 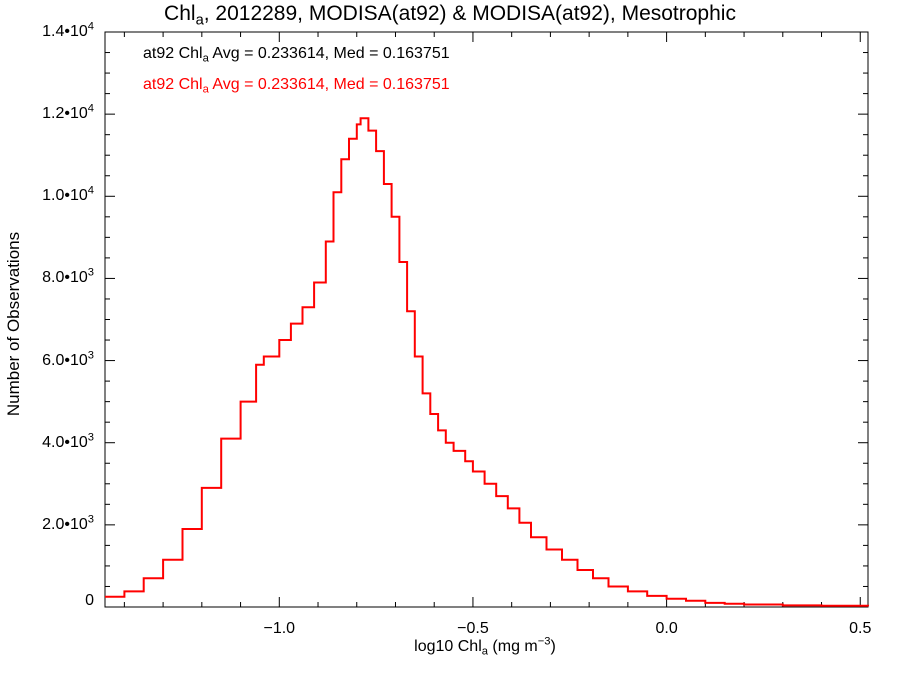 What do you see at coordinates (68, 440) in the screenshot?
I see `y-tick-label: 4.0•103` at bounding box center [68, 440].